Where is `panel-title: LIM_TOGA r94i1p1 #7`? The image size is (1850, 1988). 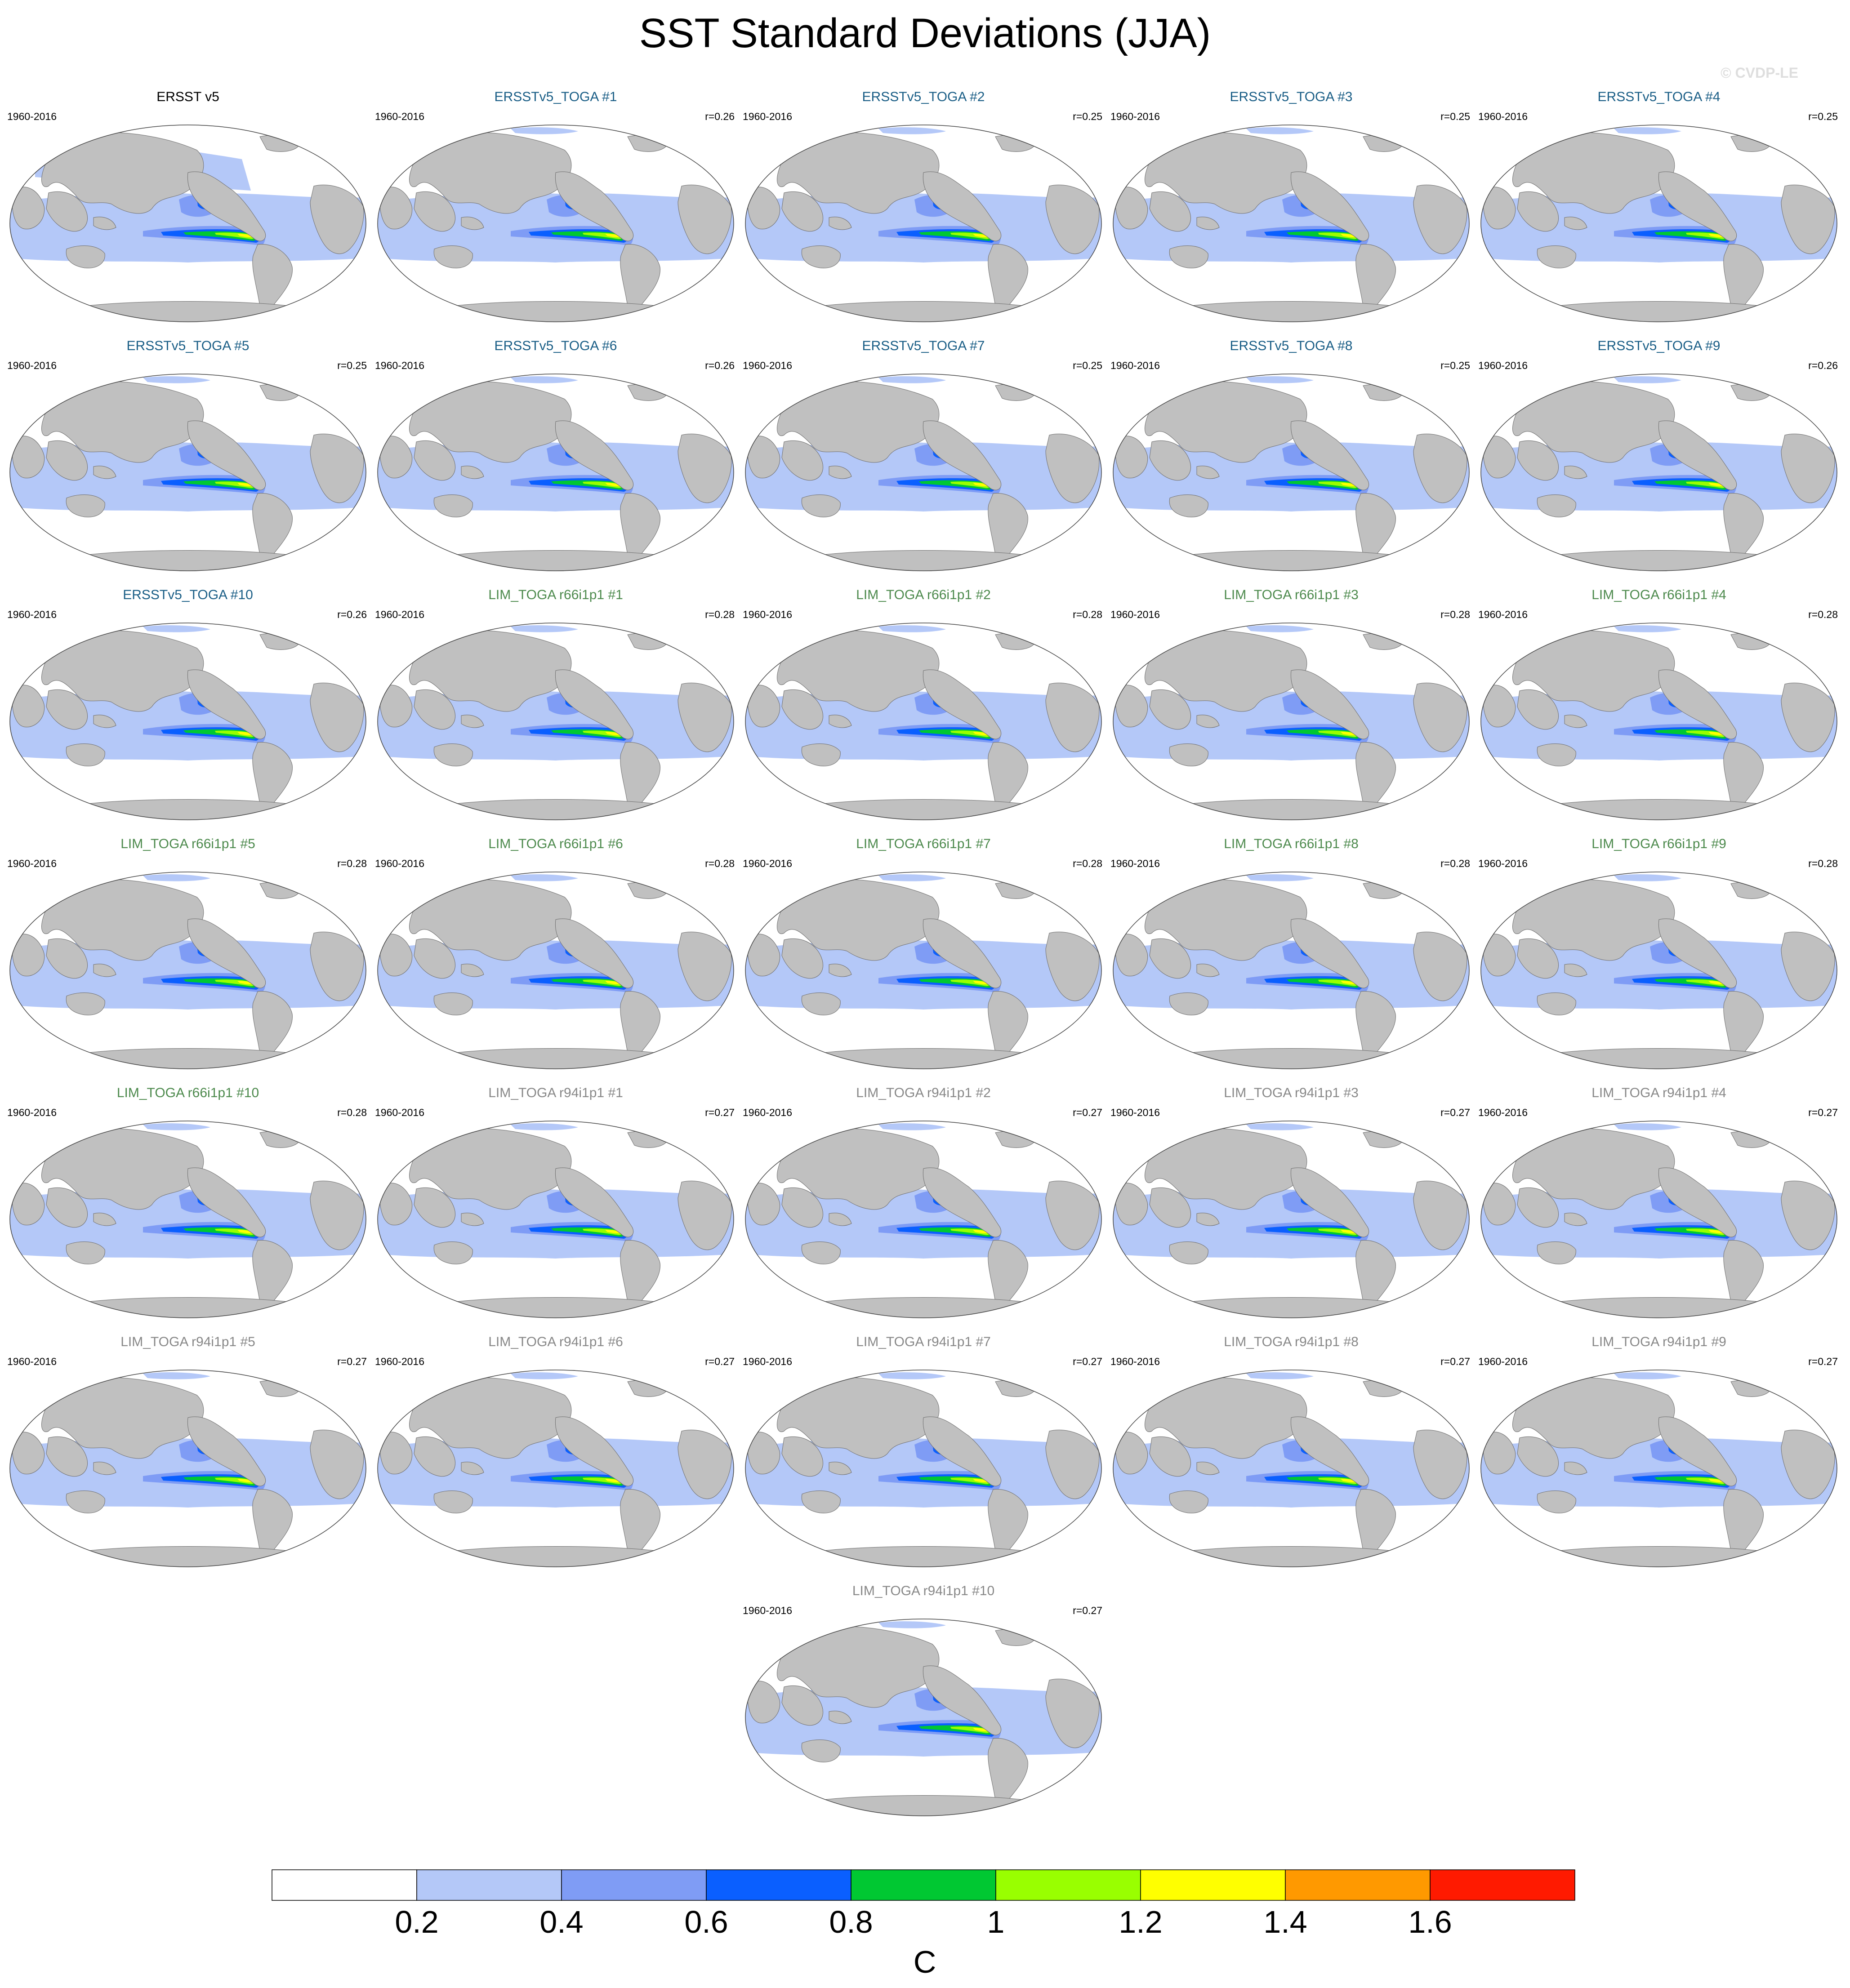
panel-title: LIM_TOGA r94i1p1 #7 is located at coordinates (924, 1341).